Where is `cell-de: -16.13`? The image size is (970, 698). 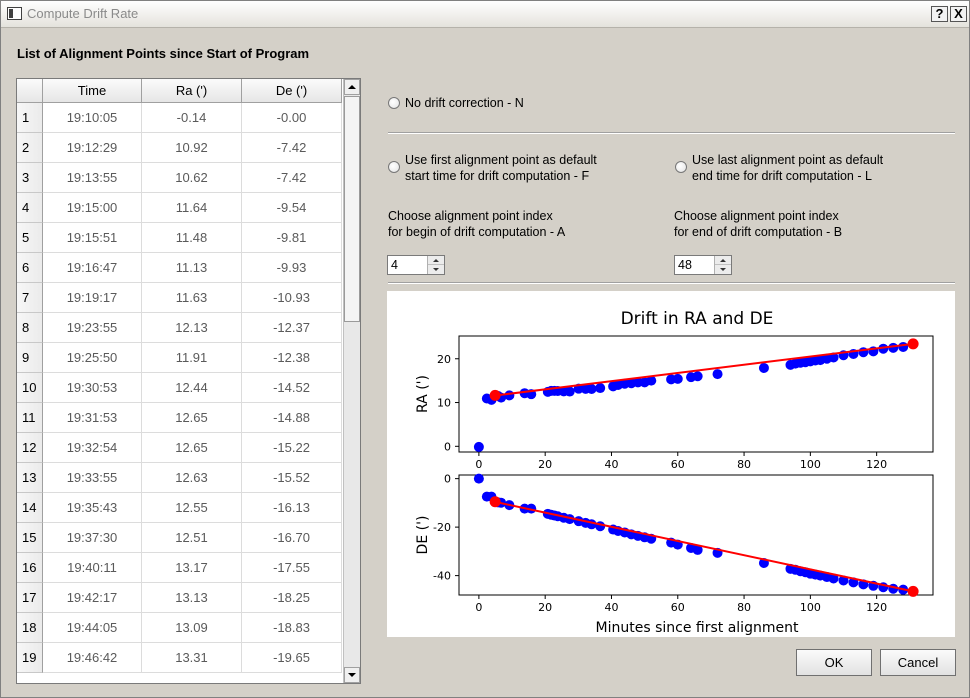
cell-de: -16.13 is located at coordinates (292, 508).